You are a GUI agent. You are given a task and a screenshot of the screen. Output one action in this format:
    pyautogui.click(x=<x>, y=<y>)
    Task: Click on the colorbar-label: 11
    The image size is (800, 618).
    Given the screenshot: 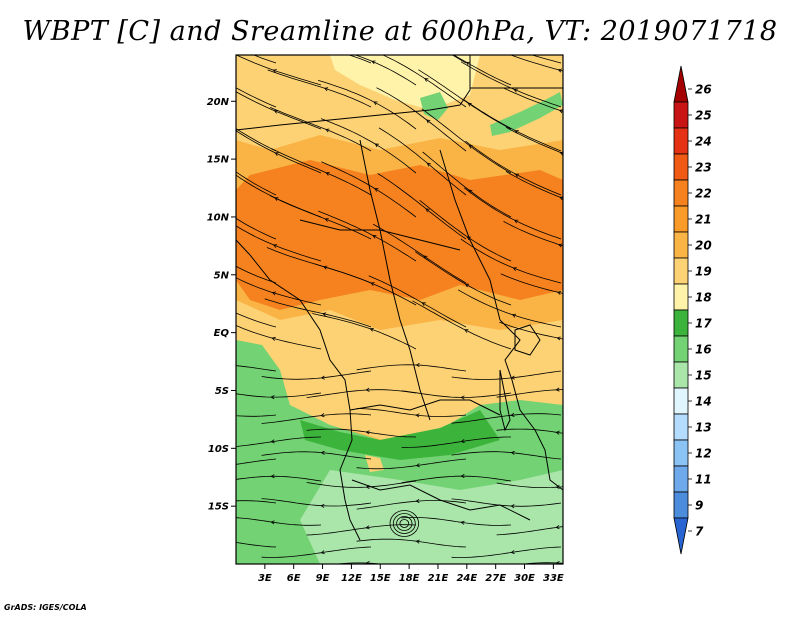 What is the action you would take?
    pyautogui.click(x=703, y=480)
    